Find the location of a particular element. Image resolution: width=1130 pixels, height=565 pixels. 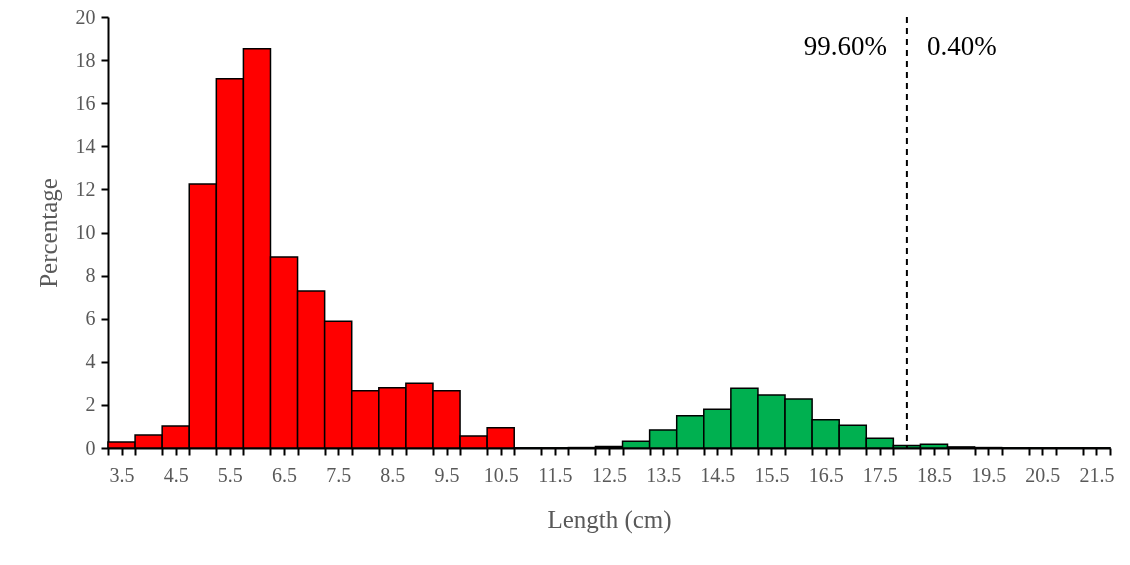

x-tick-label: 21.5 is located at coordinates (1097, 474).